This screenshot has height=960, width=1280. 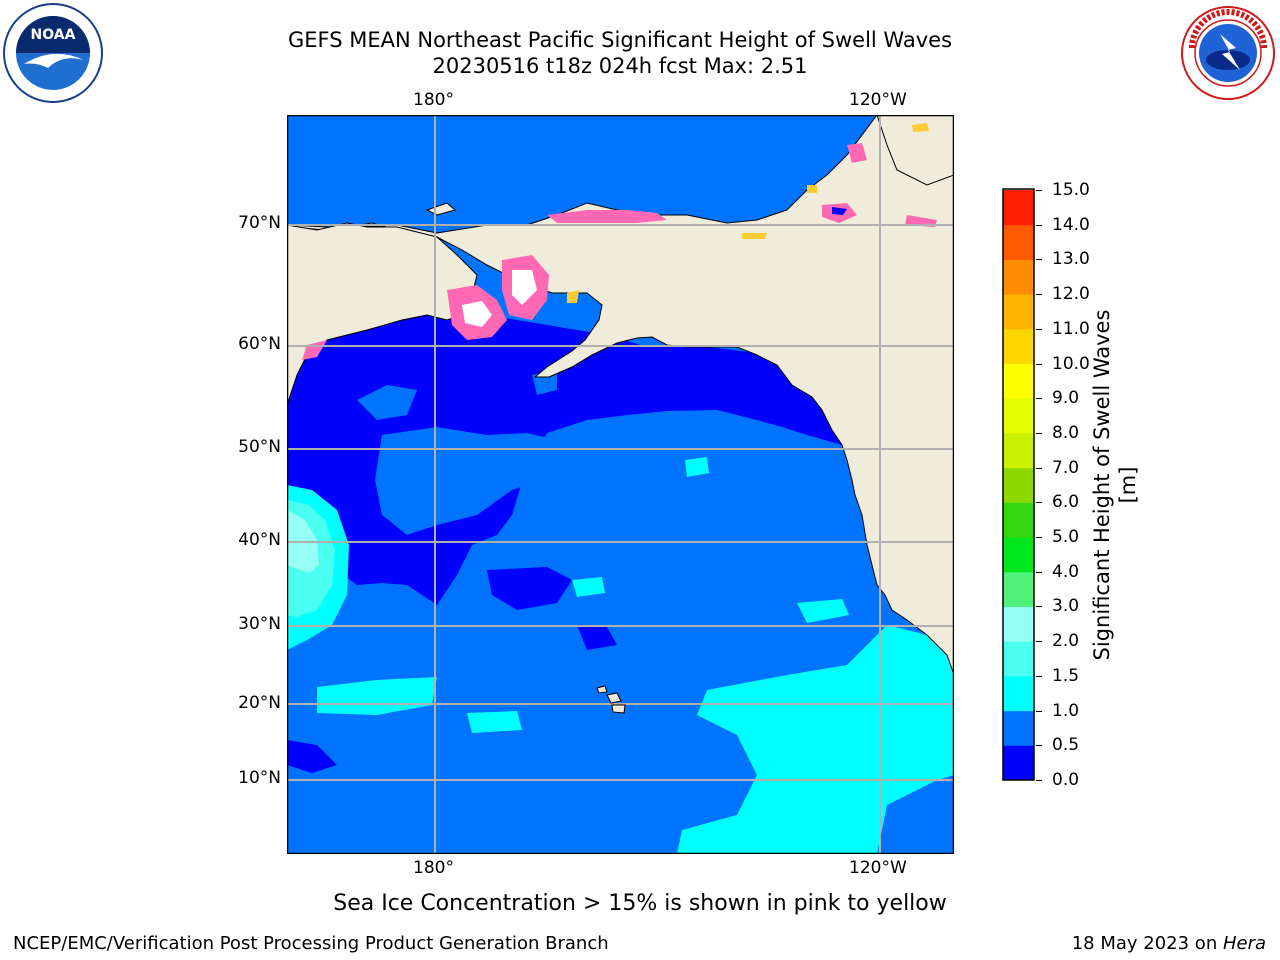 I want to click on lat-label-20n: 20°N, so click(x=259, y=703).